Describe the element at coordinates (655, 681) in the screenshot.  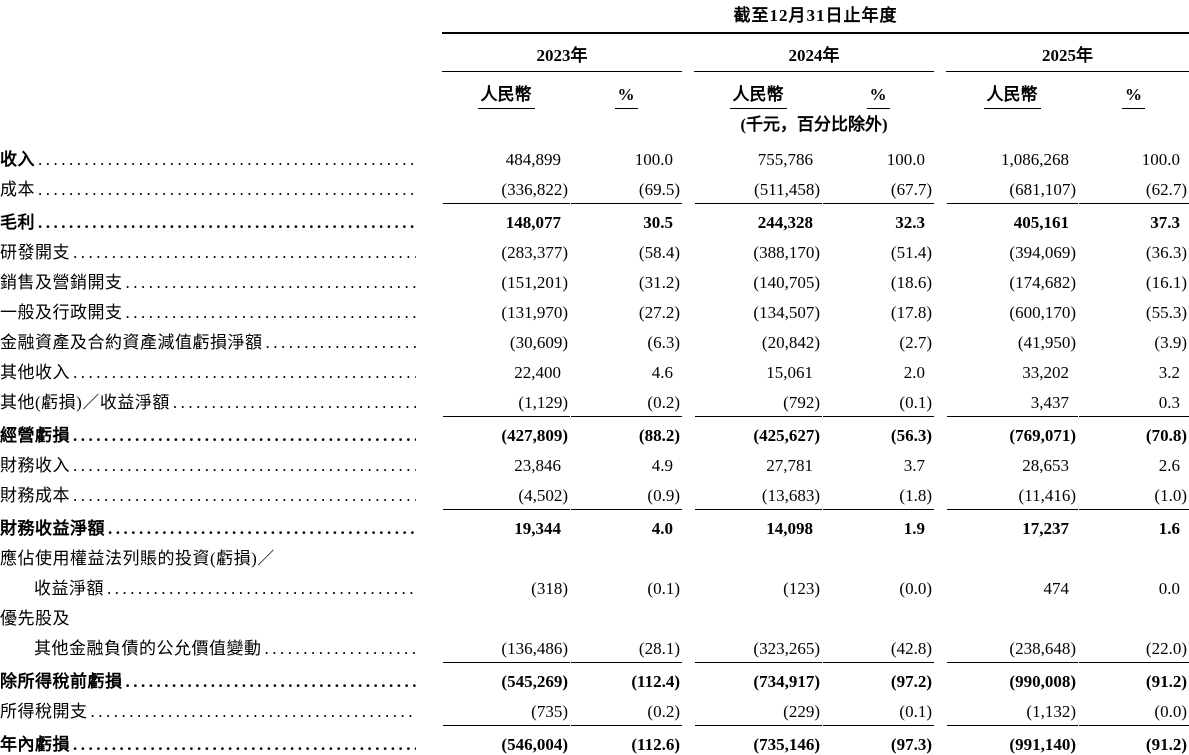
I see `value-text: (112.4)` at that location.